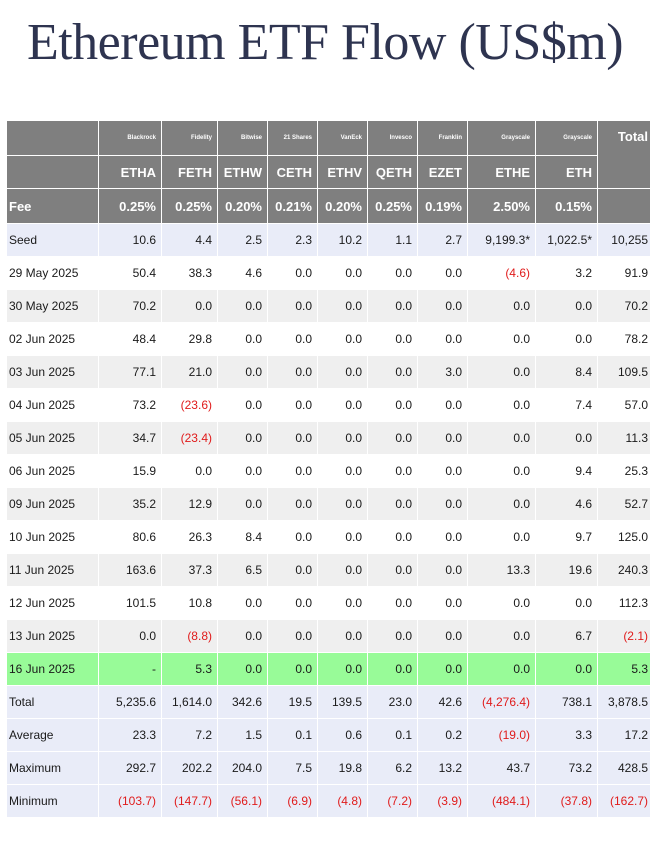 This screenshot has height=845, width=650. I want to click on row-label: 02 Jun 2025, so click(52, 339).